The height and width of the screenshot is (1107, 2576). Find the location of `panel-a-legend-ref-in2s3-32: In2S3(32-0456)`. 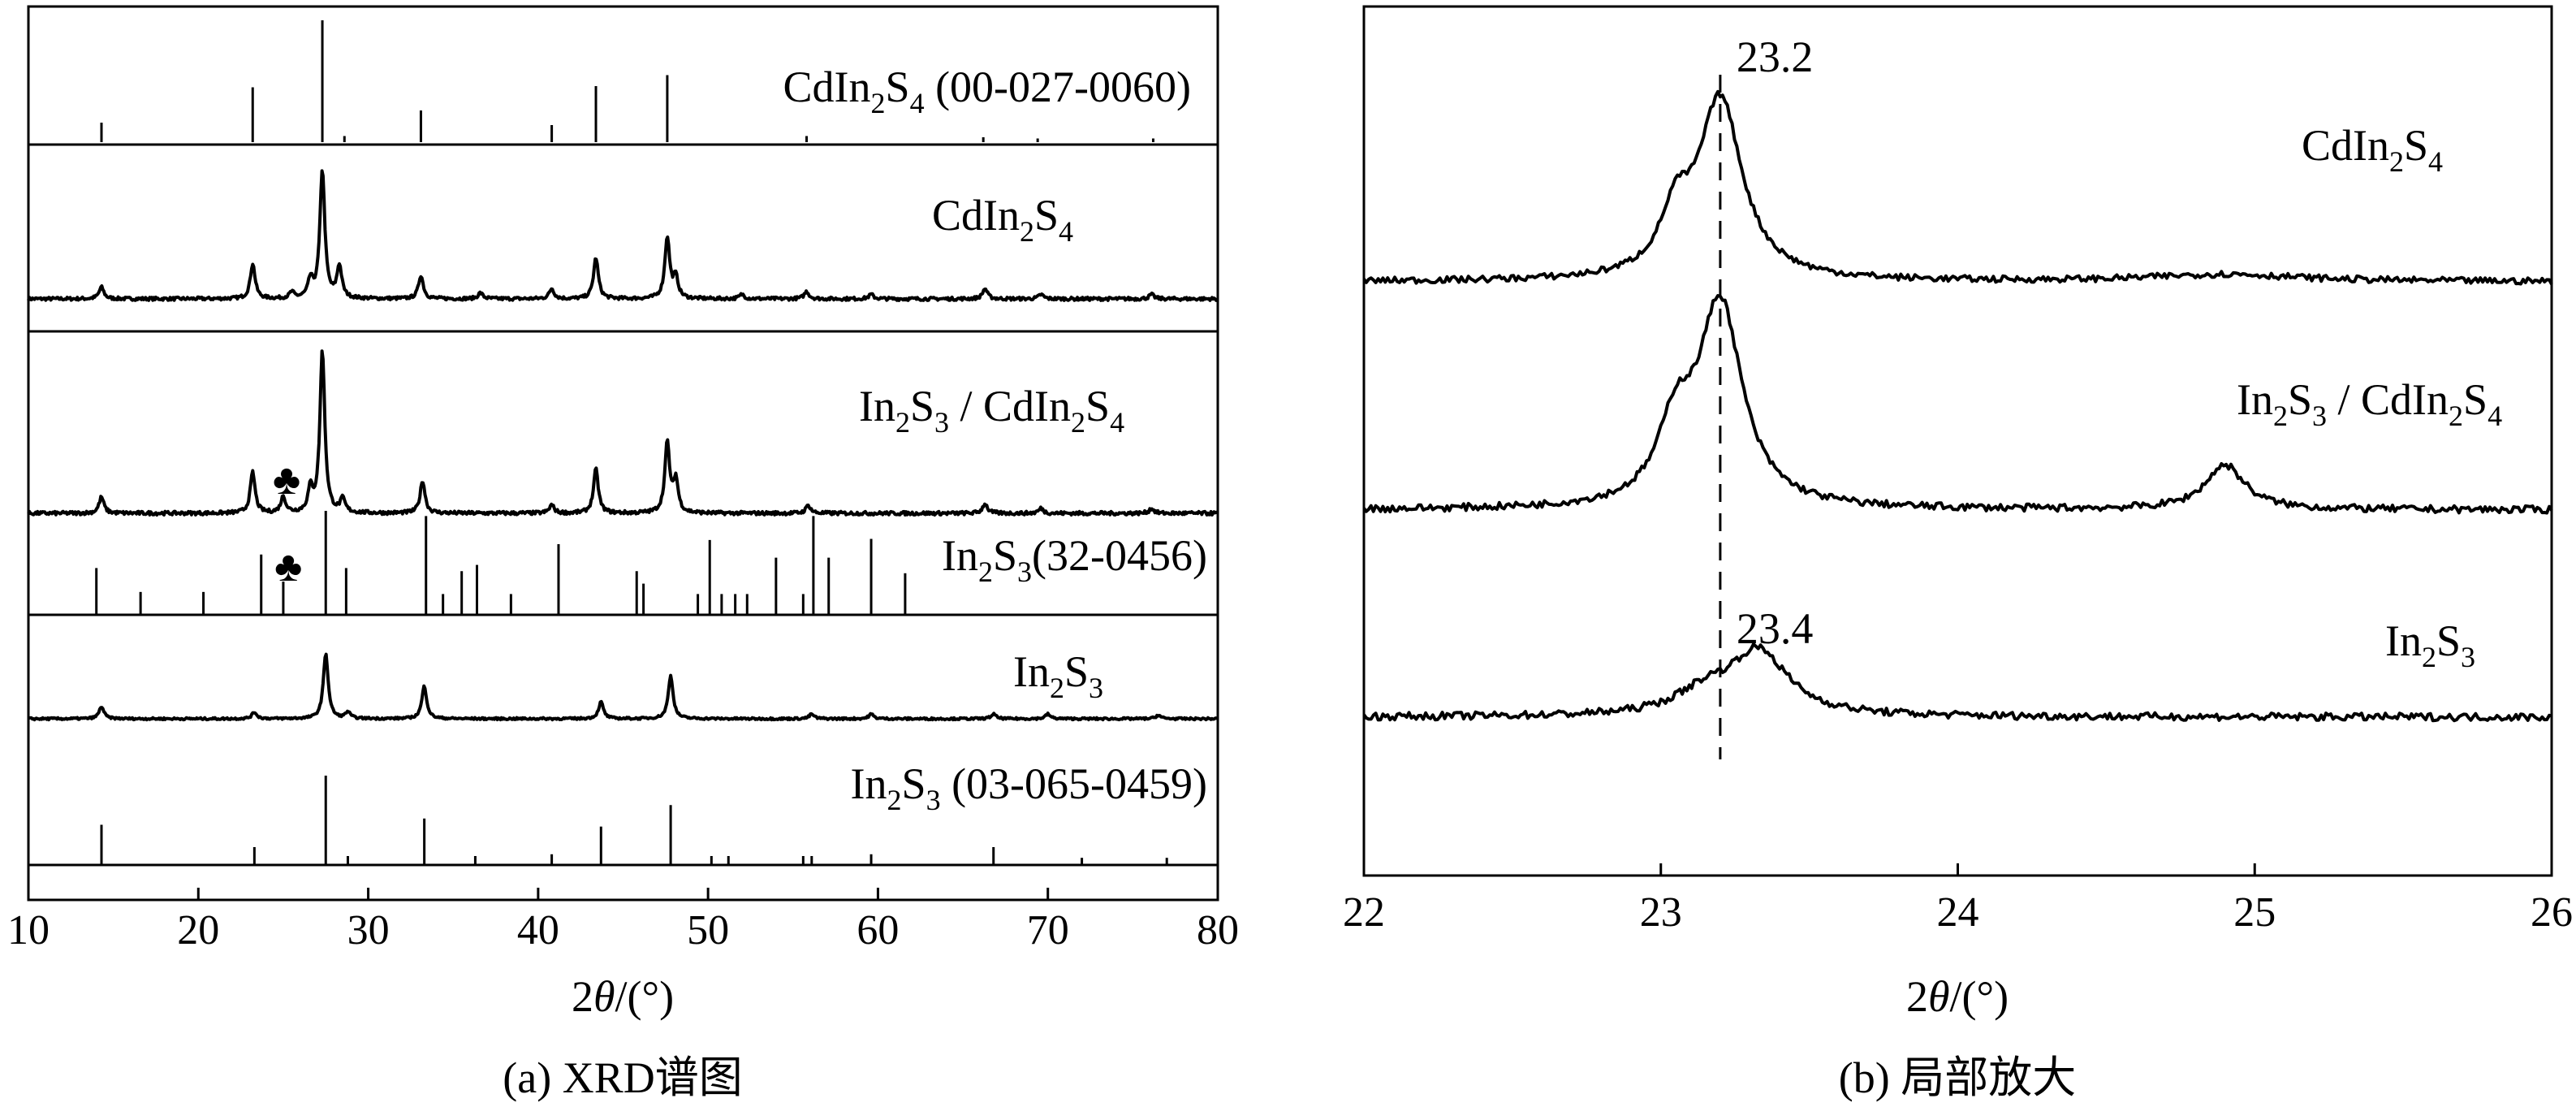

panel-a-legend-ref-in2s3-32: In2S3(32-0456) is located at coordinates (1074, 559).